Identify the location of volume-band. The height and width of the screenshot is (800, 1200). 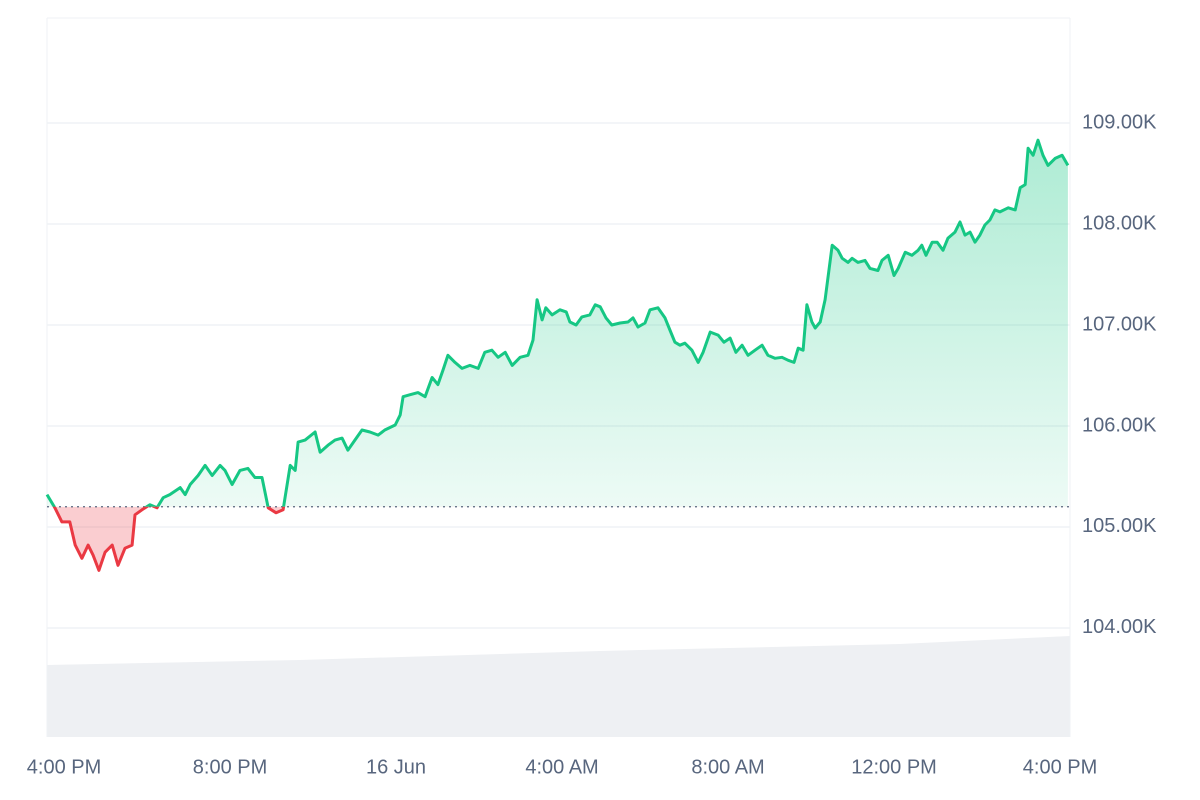
(558, 686).